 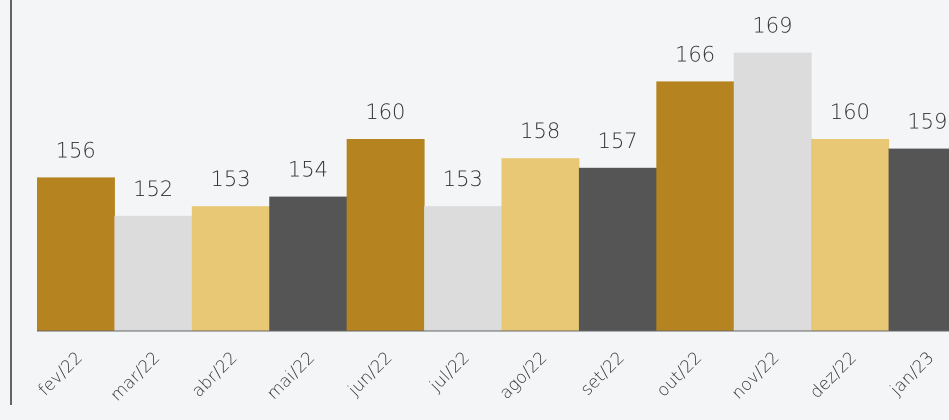 What do you see at coordinates (772, 26) in the screenshot?
I see `data-label-nov-22: 169` at bounding box center [772, 26].